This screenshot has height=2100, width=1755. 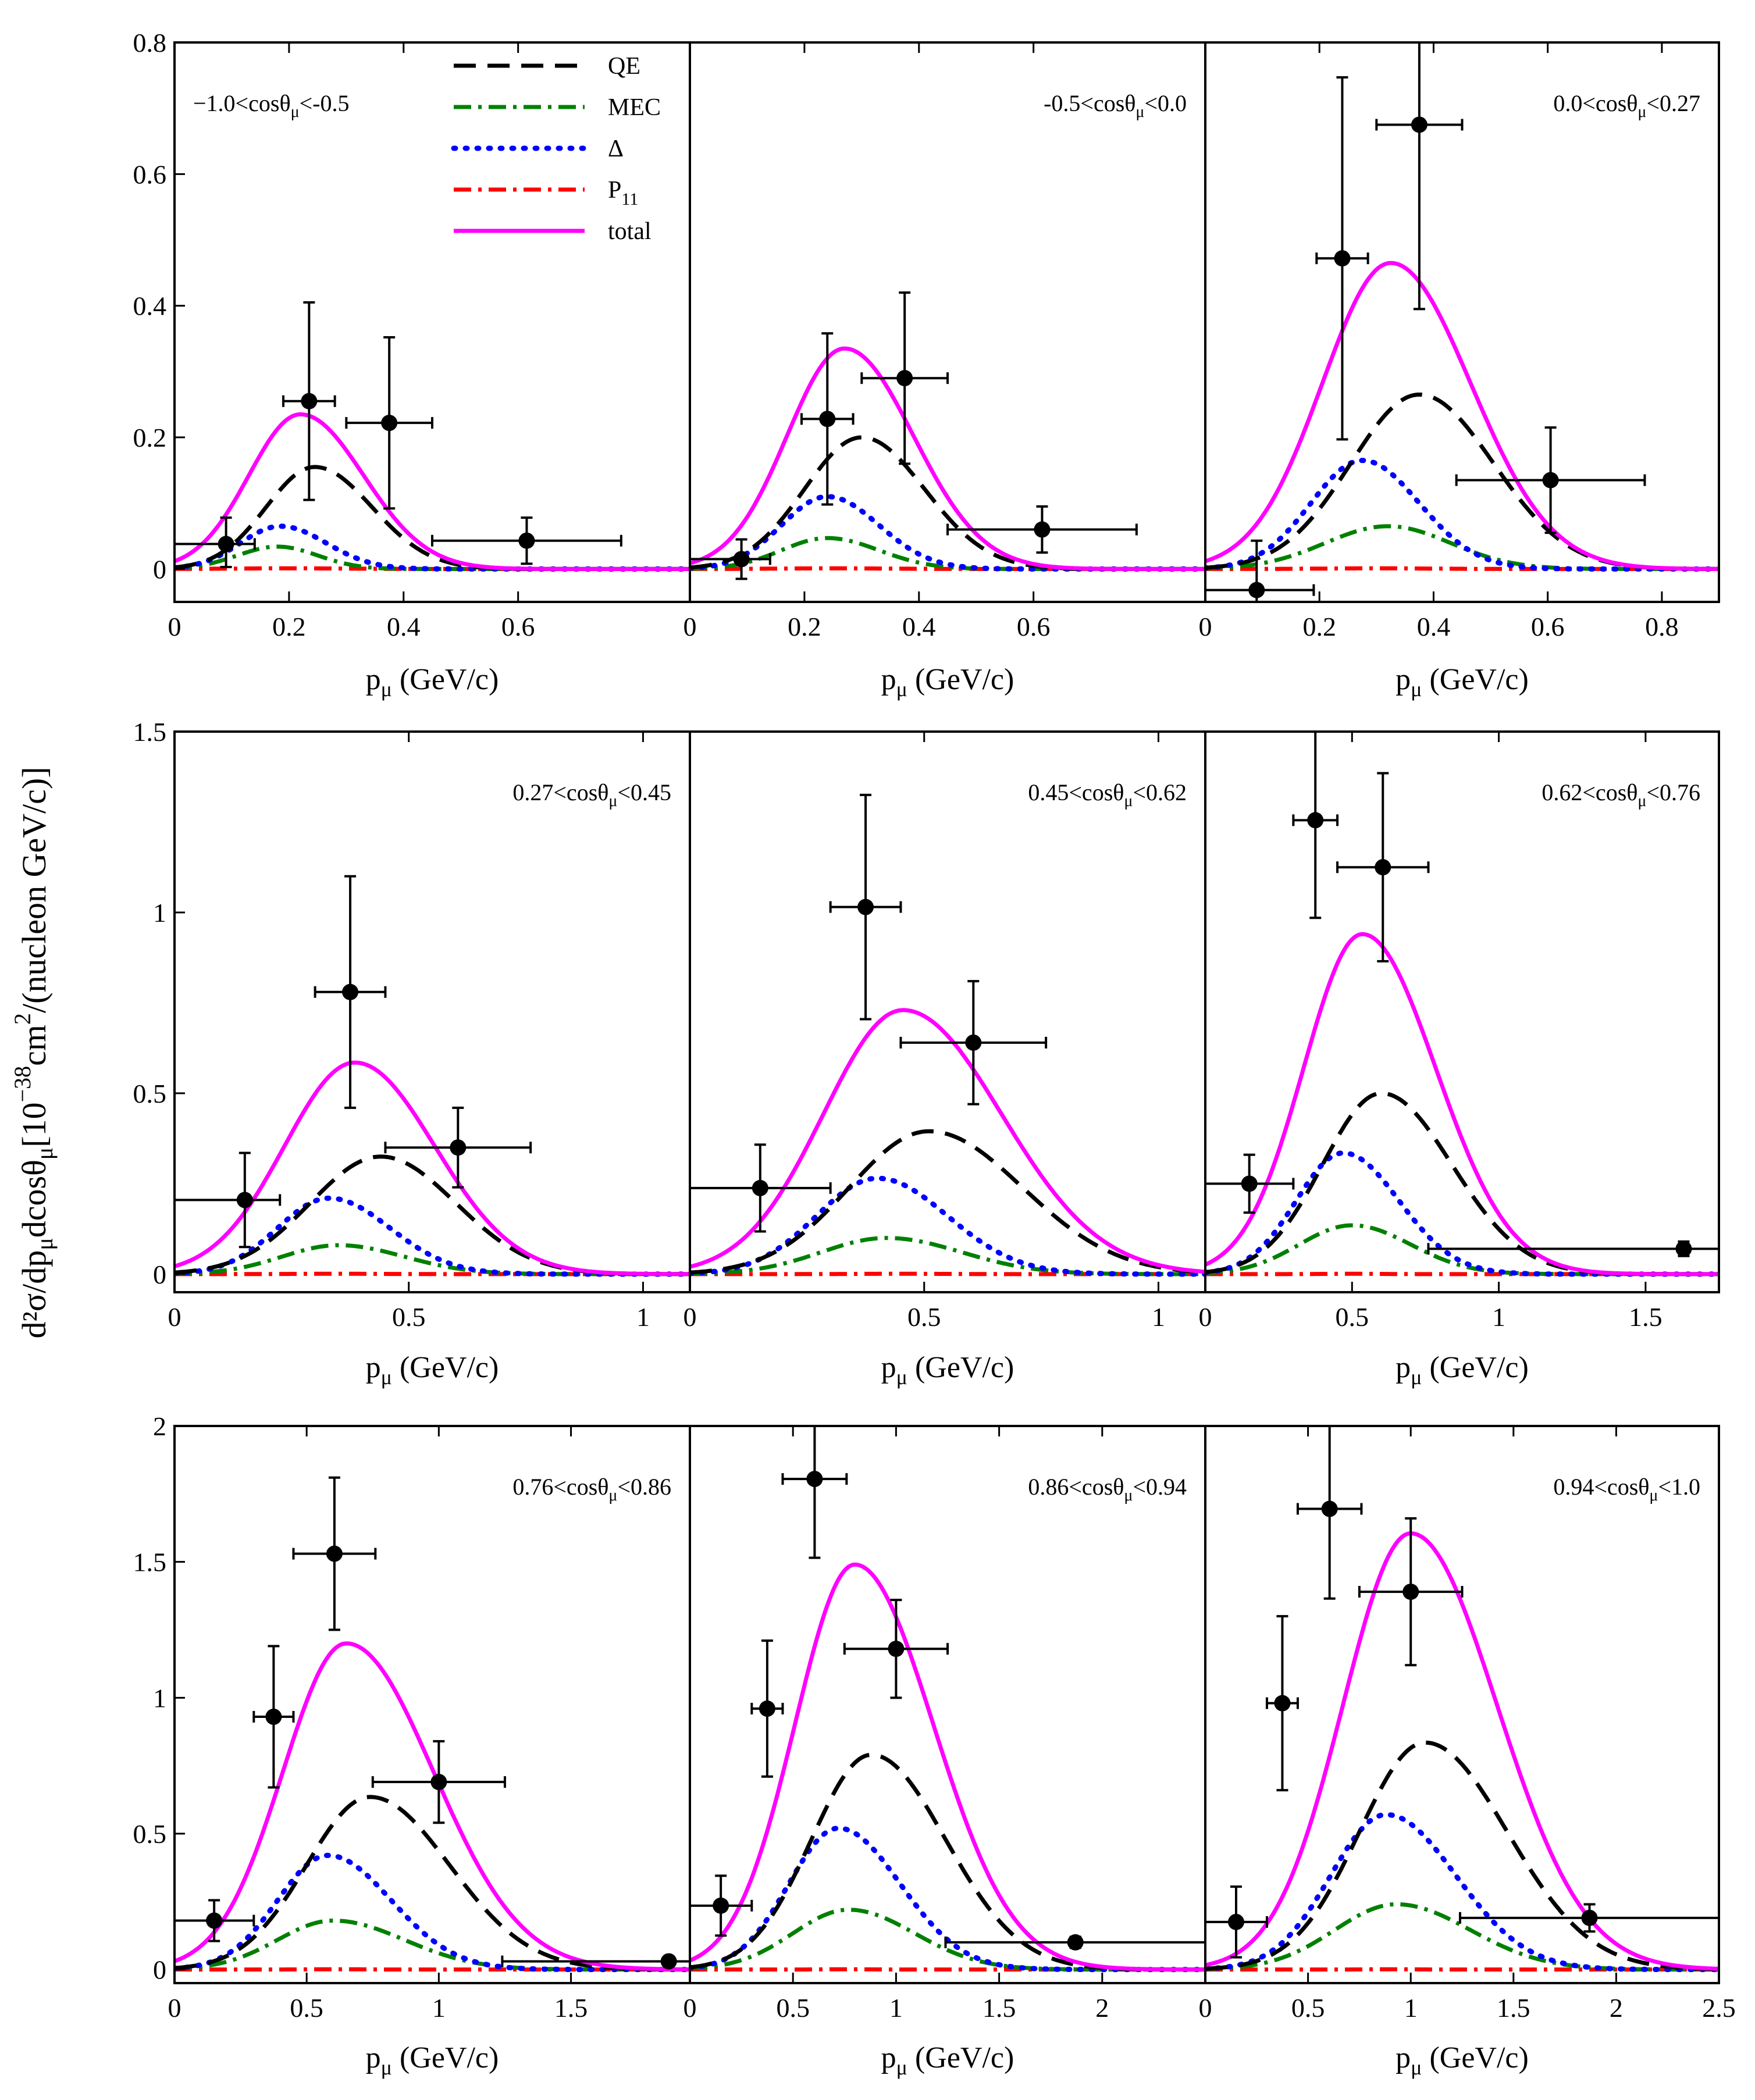 What do you see at coordinates (630, 199) in the screenshot?
I see `legend-label-sub: 11` at bounding box center [630, 199].